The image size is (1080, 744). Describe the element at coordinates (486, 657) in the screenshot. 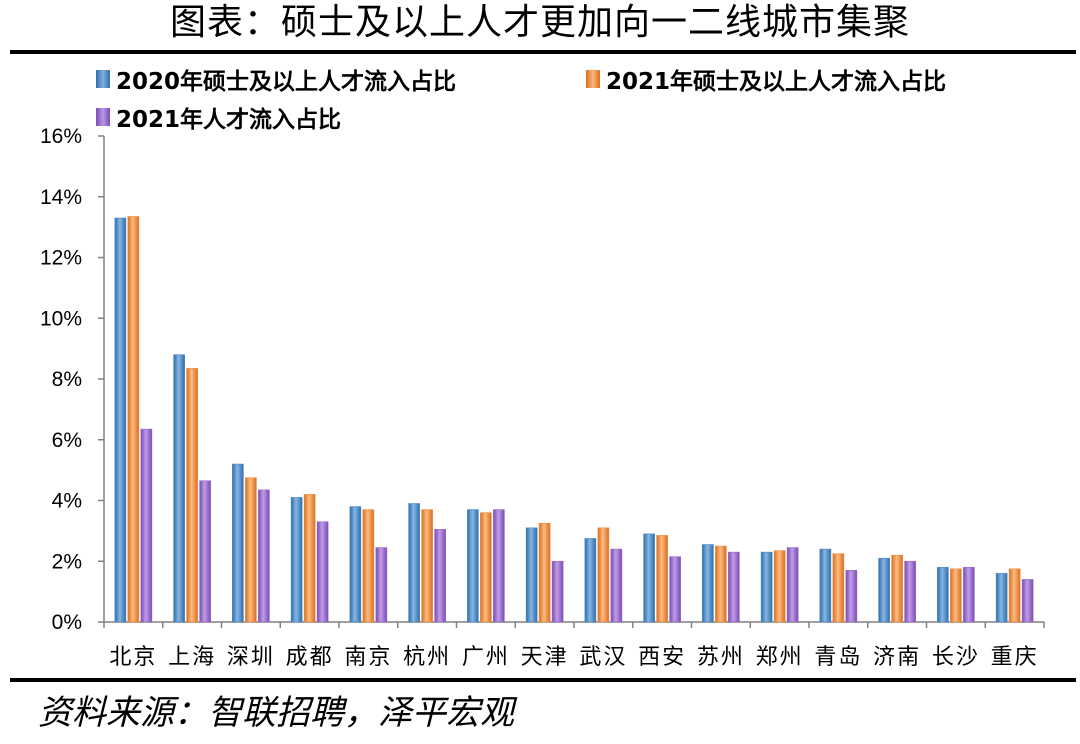

I see `x-tick-label: 广州` at that location.